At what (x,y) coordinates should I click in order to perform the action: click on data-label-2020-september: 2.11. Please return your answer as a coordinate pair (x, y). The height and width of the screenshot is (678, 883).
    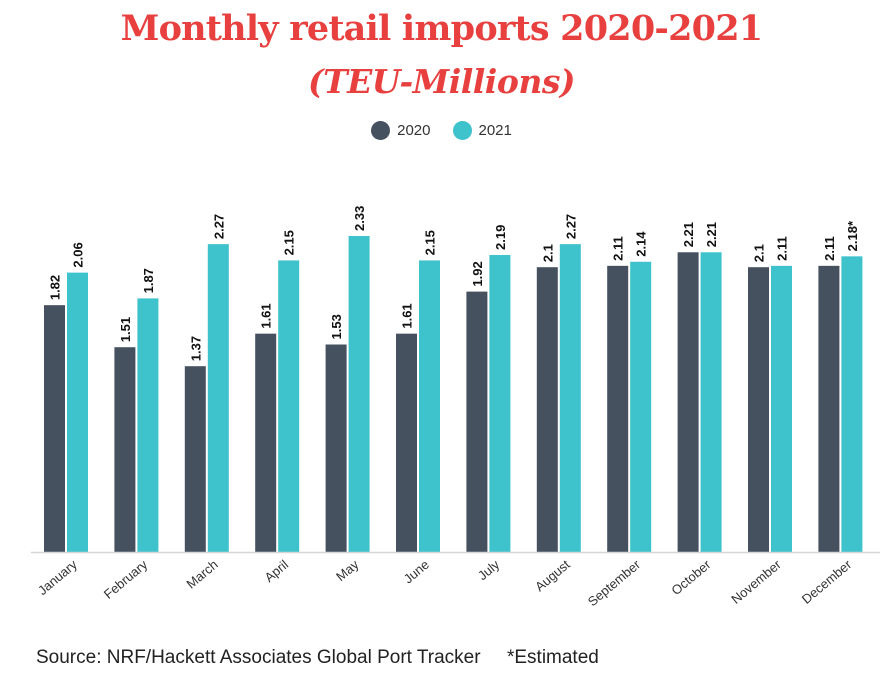
    Looking at the image, I should click on (618, 248).